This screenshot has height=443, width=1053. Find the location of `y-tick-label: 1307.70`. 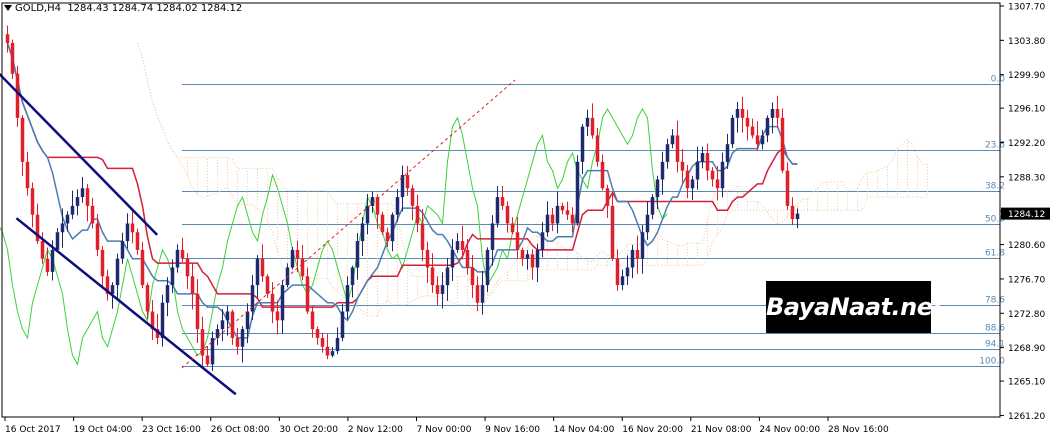

y-tick-label: 1307.70 is located at coordinates (1026, 8).